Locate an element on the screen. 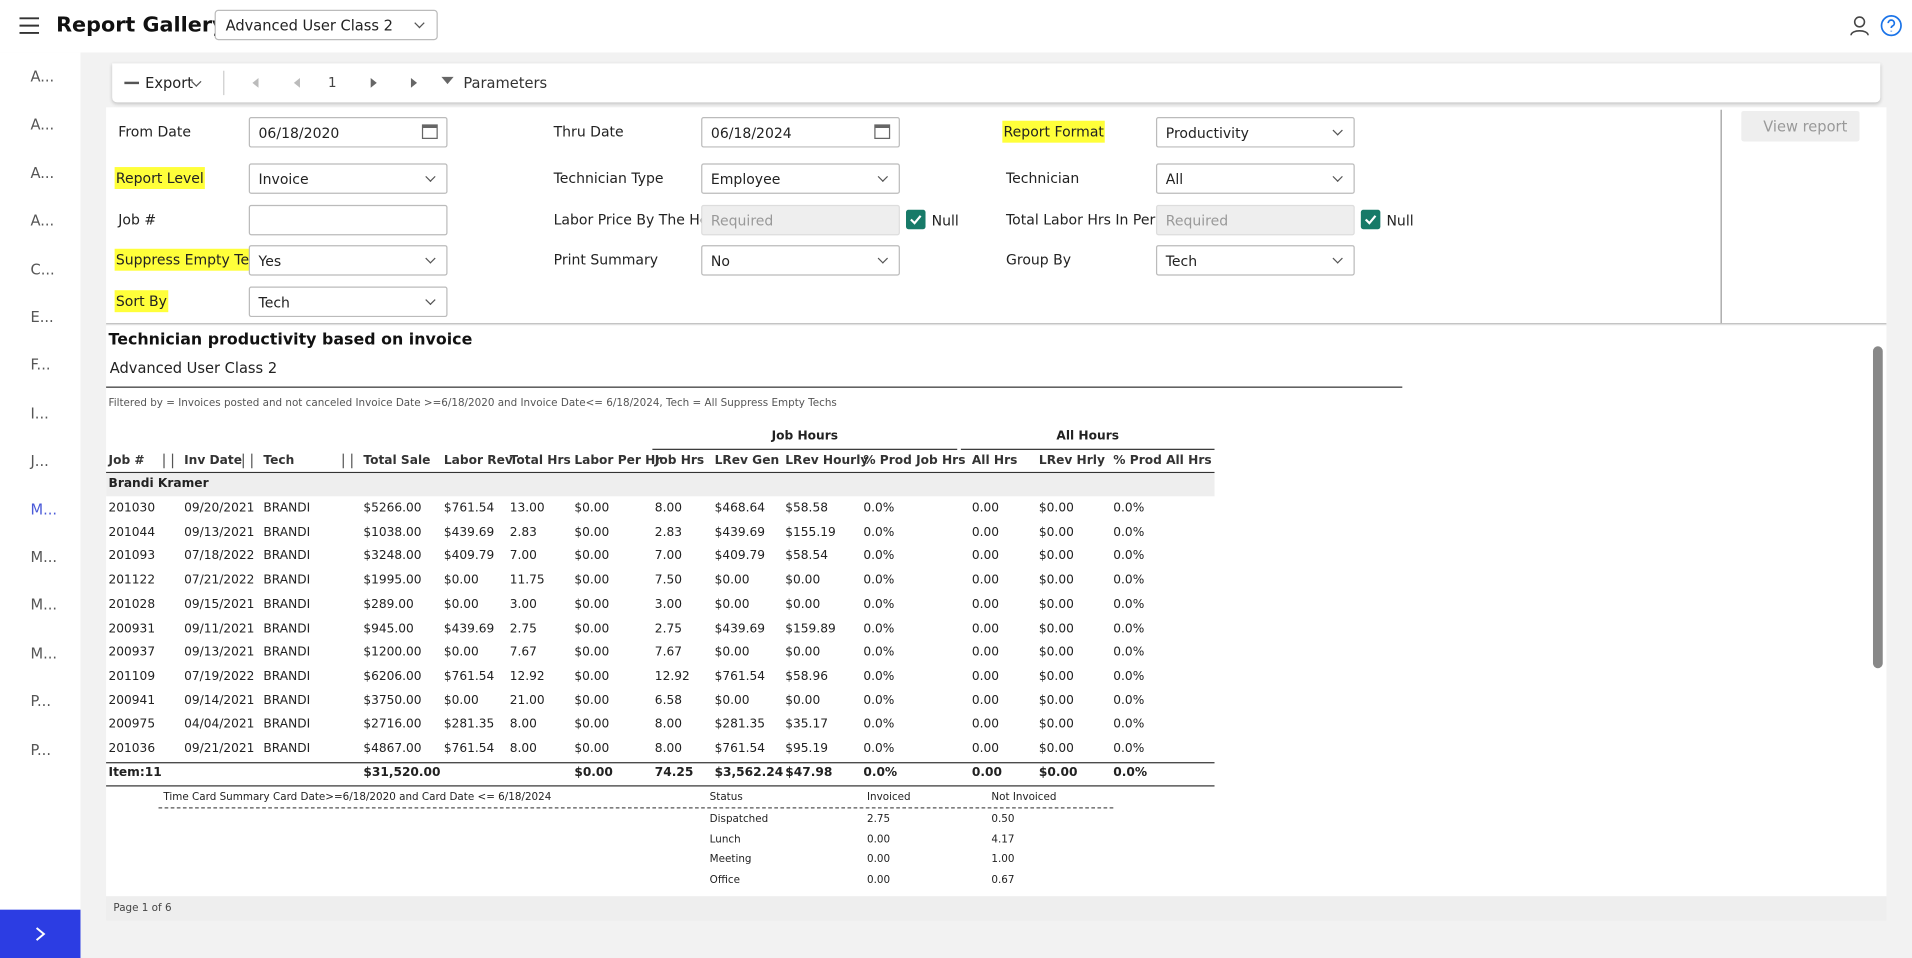 The height and width of the screenshot is (958, 1912). total-cell: $0.00 is located at coordinates (593, 773).